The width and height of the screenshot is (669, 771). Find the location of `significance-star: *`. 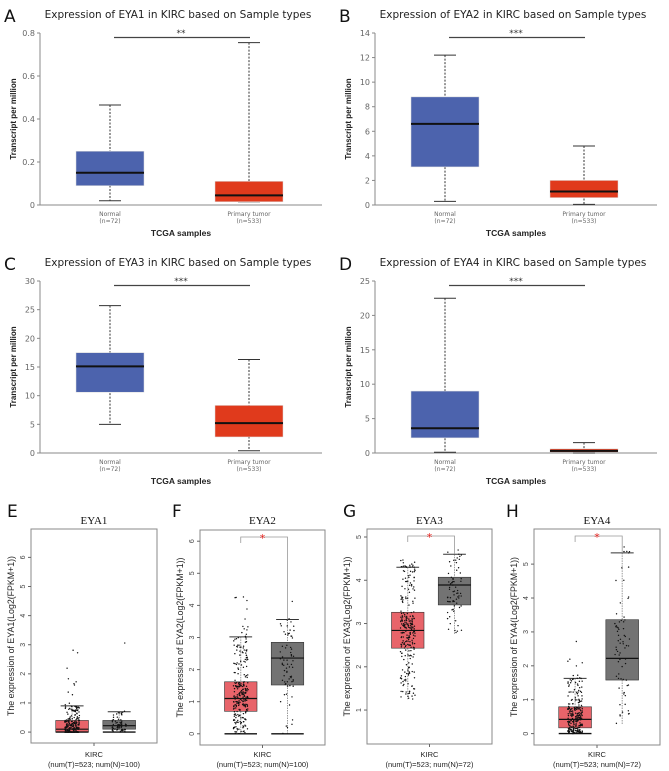

significance-star: * is located at coordinates (597, 537).